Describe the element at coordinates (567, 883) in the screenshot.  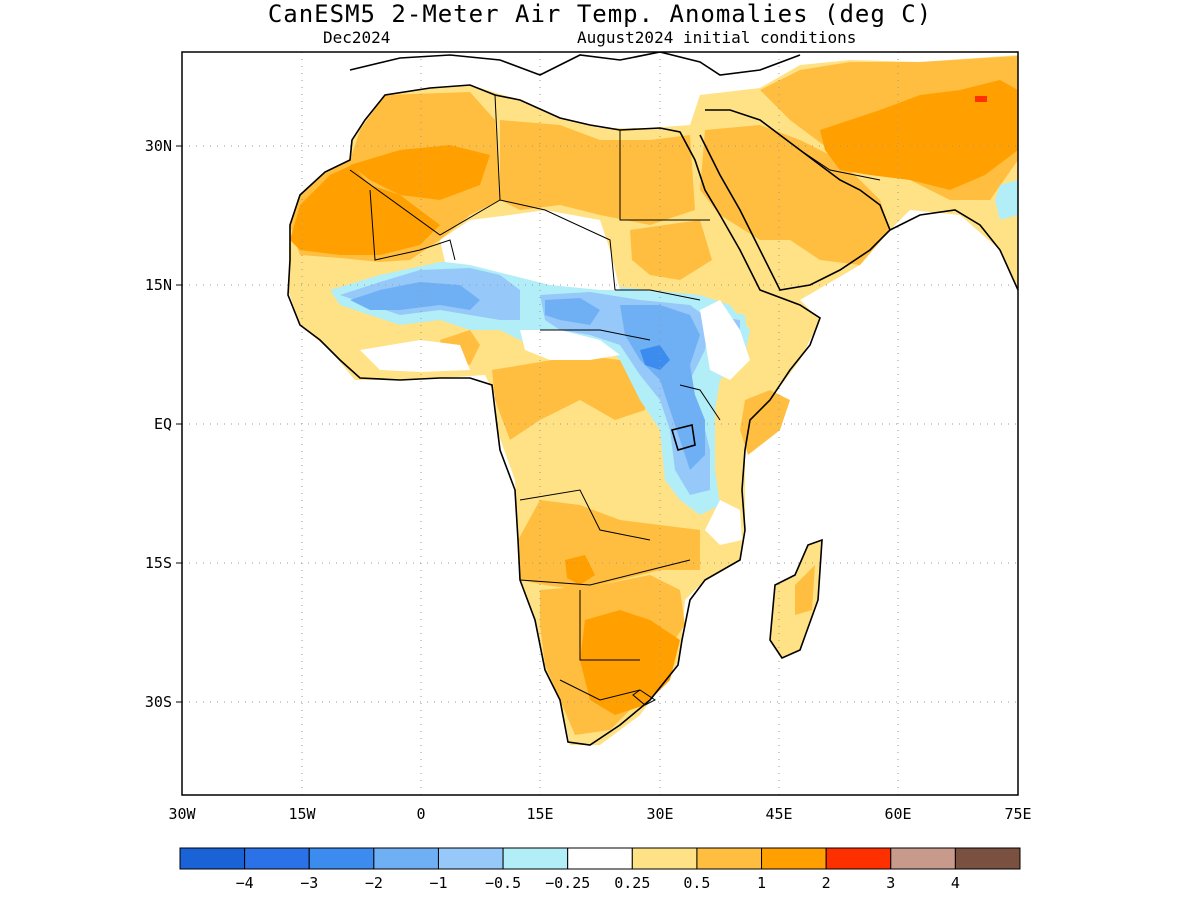
I see `legend-label: −0.25` at that location.